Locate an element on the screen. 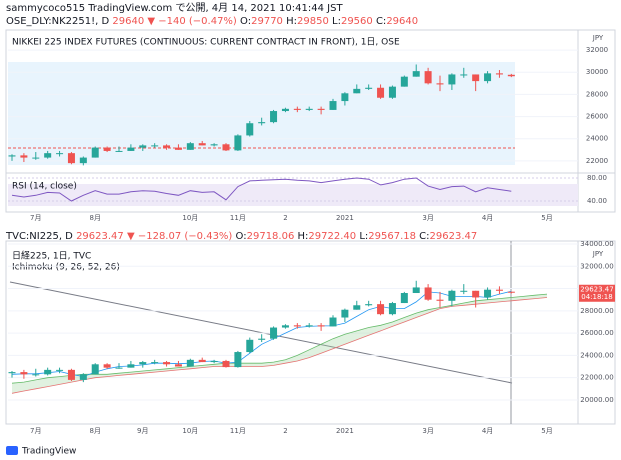 This screenshot has height=460, width=621. x-tick-label: 2021 is located at coordinates (345, 218).